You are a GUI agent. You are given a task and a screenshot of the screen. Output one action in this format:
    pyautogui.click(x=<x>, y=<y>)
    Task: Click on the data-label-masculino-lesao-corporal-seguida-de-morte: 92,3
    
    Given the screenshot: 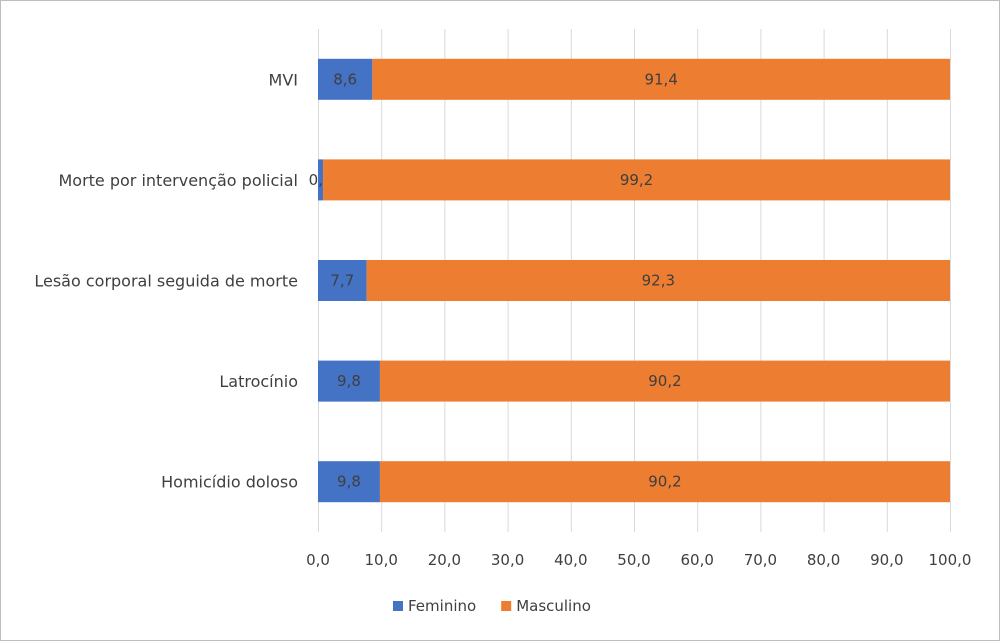 What is the action you would take?
    pyautogui.click(x=658, y=281)
    